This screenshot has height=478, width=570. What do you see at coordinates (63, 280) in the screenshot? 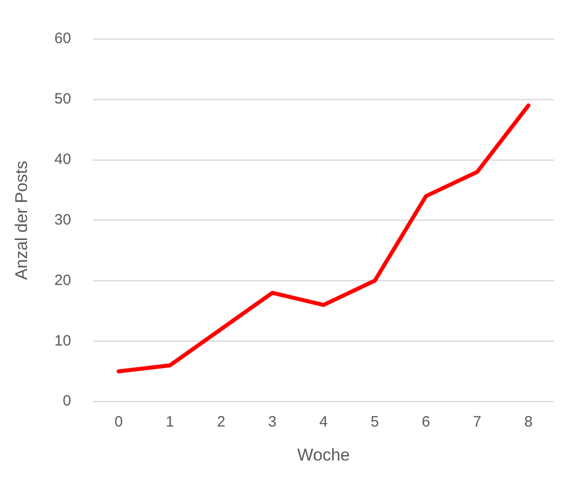
I see `y-tick-label: 20` at bounding box center [63, 280].